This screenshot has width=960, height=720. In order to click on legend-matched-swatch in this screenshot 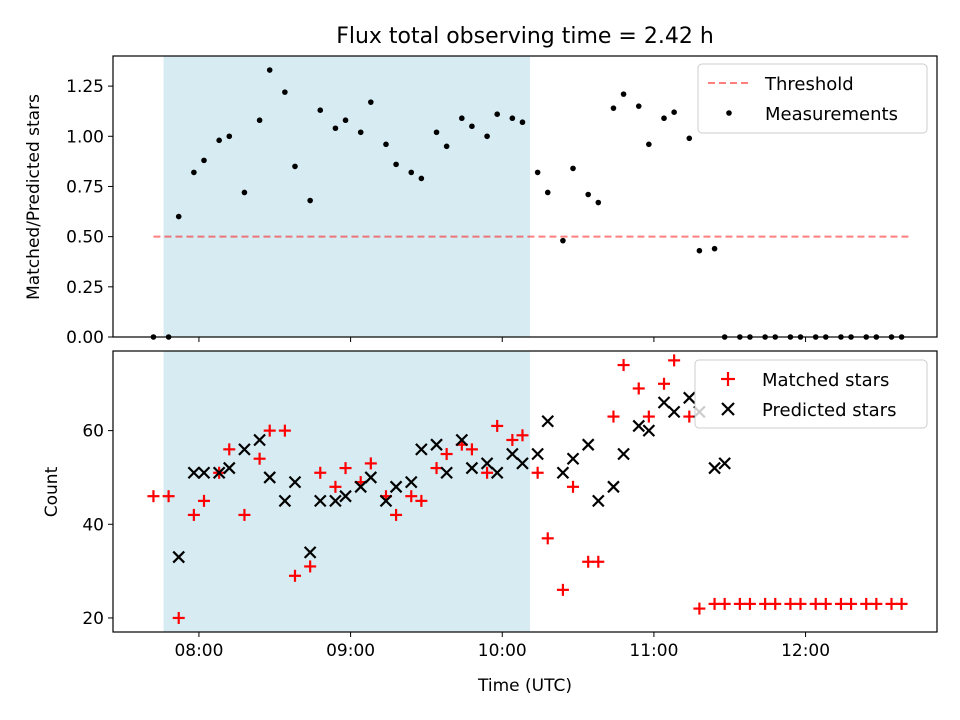, I will do `click(728, 379)`.